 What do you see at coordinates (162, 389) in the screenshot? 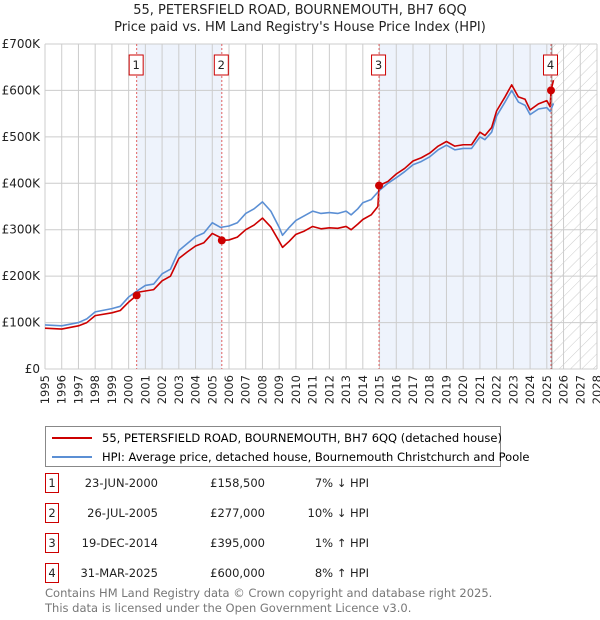
I see `x-tick-label: 2002` at bounding box center [162, 389].